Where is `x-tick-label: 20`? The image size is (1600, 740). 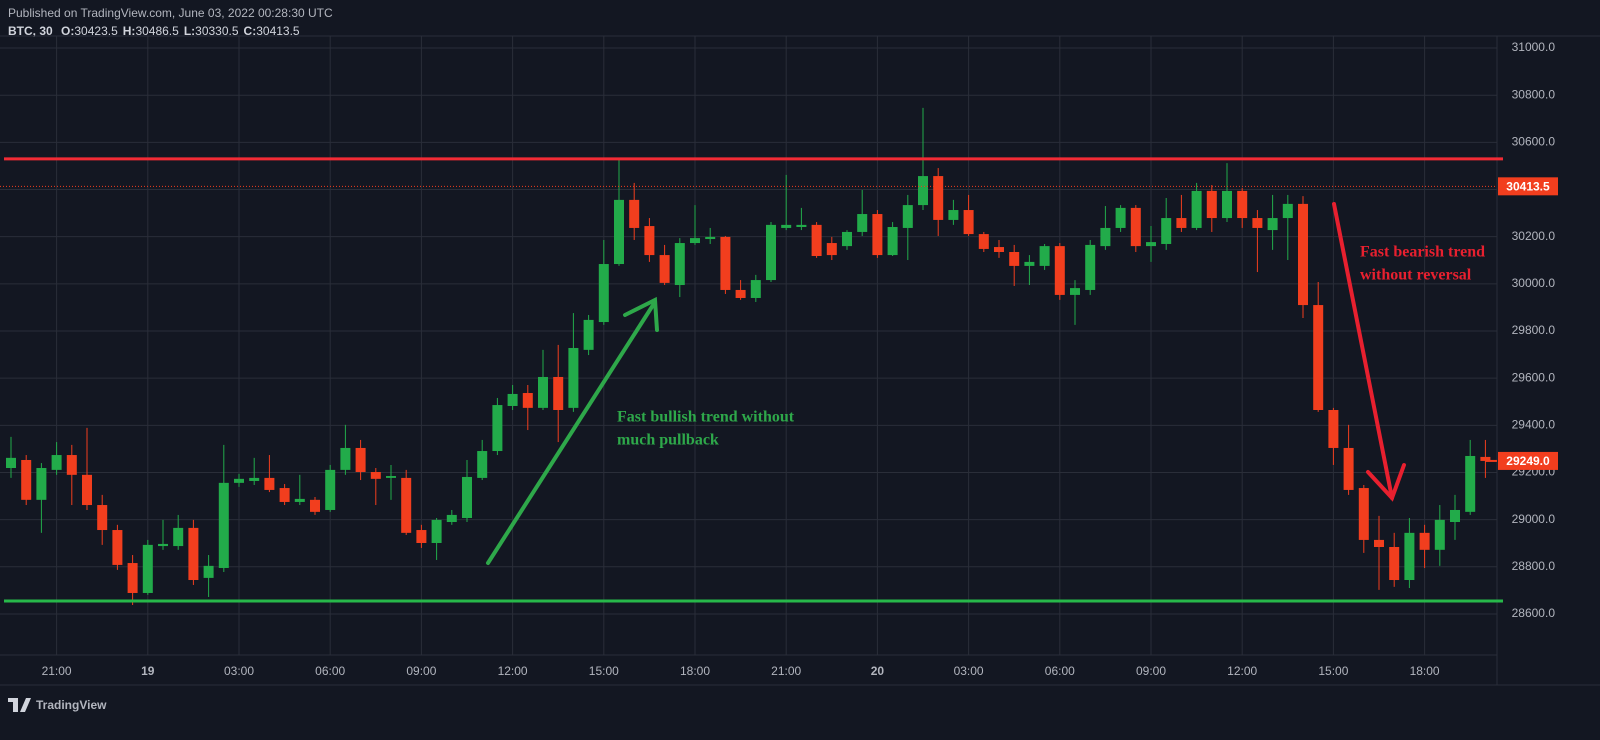 x-tick-label: 20 is located at coordinates (878, 671).